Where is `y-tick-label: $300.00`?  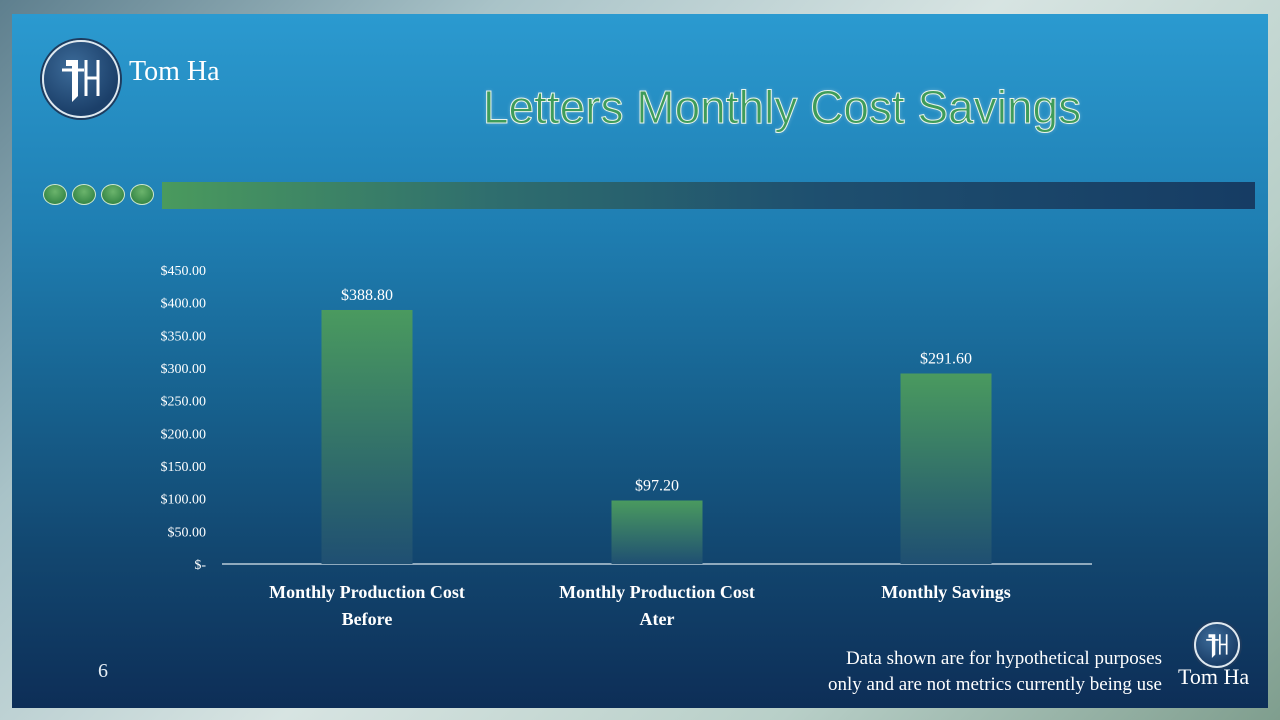 y-tick-label: $300.00 is located at coordinates (184, 369).